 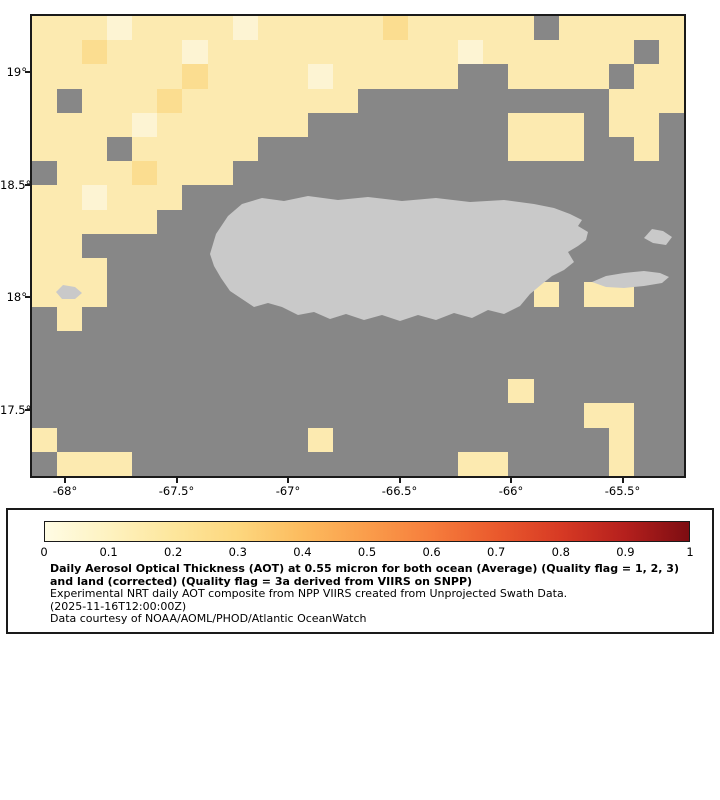 I want to click on colorbar-tick-label: 0.5, so click(x=367, y=552).